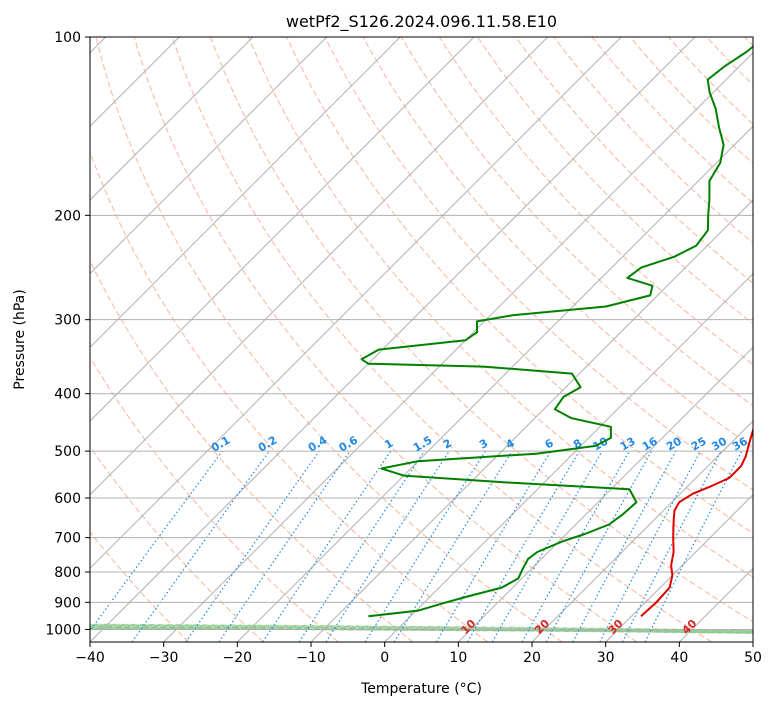 This screenshot has height=708, width=775. What do you see at coordinates (311, 658) in the screenshot?
I see `x-tick-label: −10` at bounding box center [311, 658].